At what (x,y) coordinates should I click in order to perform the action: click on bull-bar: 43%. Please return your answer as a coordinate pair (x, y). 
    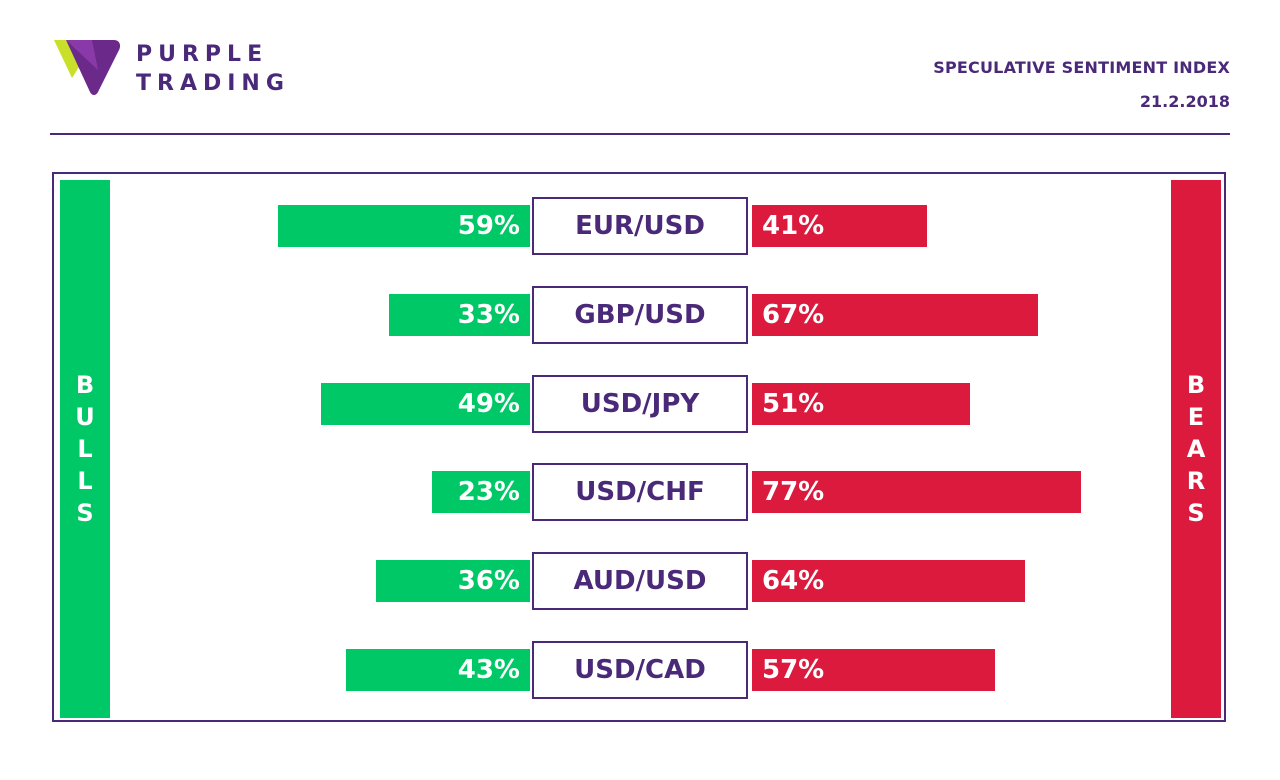
    Looking at the image, I should click on (438, 670).